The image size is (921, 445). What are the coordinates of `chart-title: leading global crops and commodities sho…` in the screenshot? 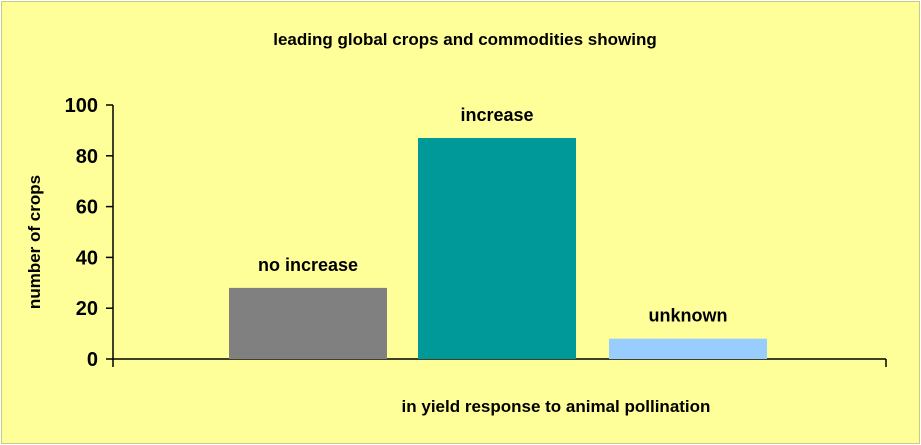 It's located at (465, 39).